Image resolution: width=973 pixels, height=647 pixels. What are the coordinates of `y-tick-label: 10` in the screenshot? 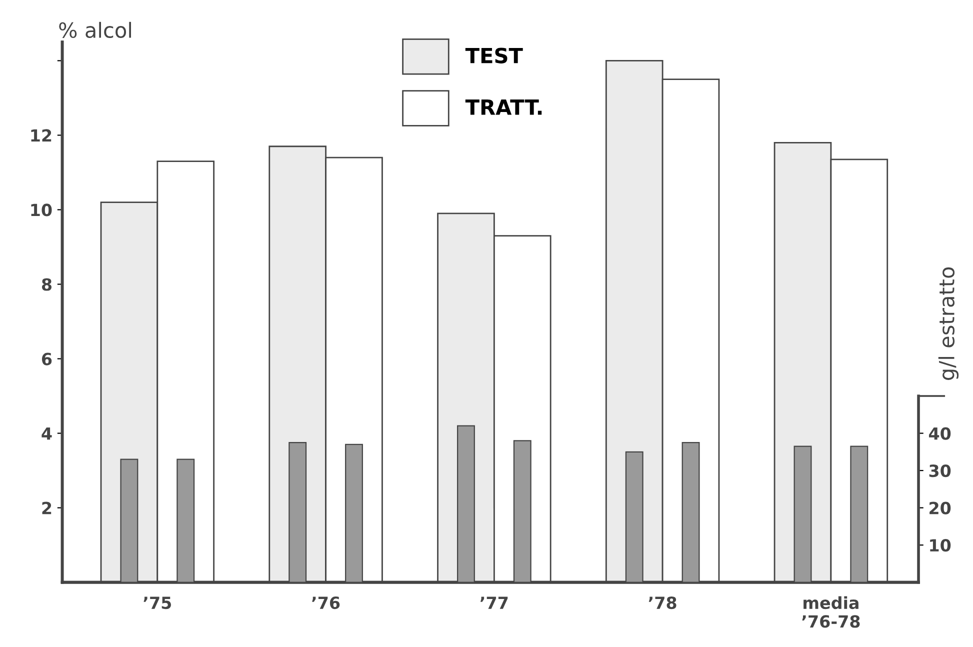 It's located at (41, 210).